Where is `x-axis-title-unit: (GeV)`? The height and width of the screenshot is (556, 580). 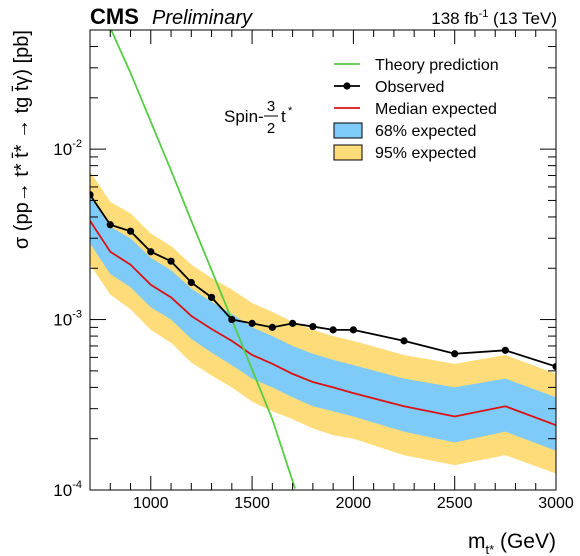
x-axis-title-unit: (GeV) is located at coordinates (528, 541).